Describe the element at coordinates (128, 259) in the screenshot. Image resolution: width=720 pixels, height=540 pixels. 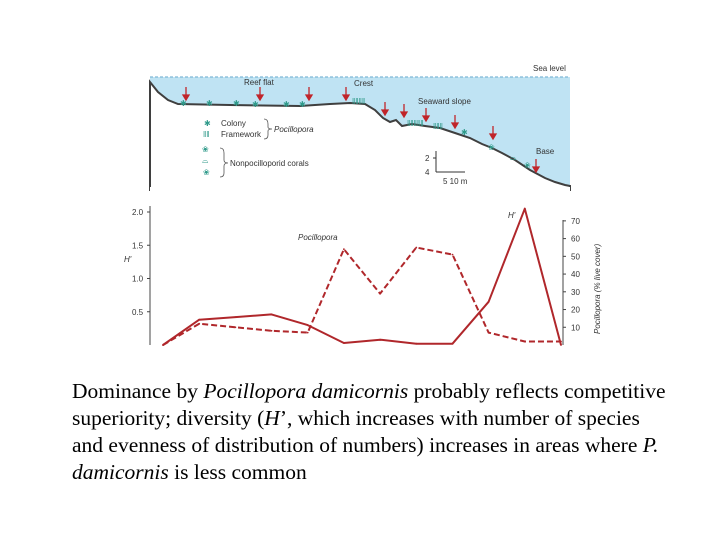
I see `y-axis-label: H'` at that location.